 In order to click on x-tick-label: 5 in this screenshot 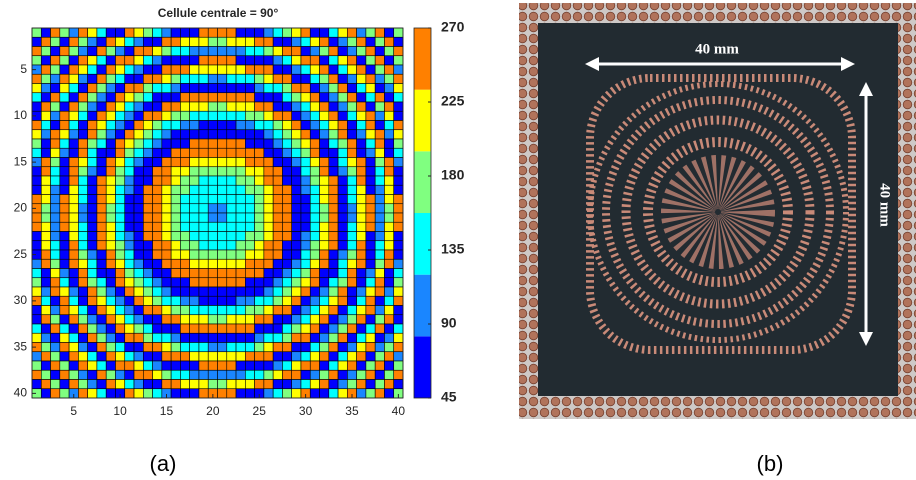, I will do `click(73, 411)`.